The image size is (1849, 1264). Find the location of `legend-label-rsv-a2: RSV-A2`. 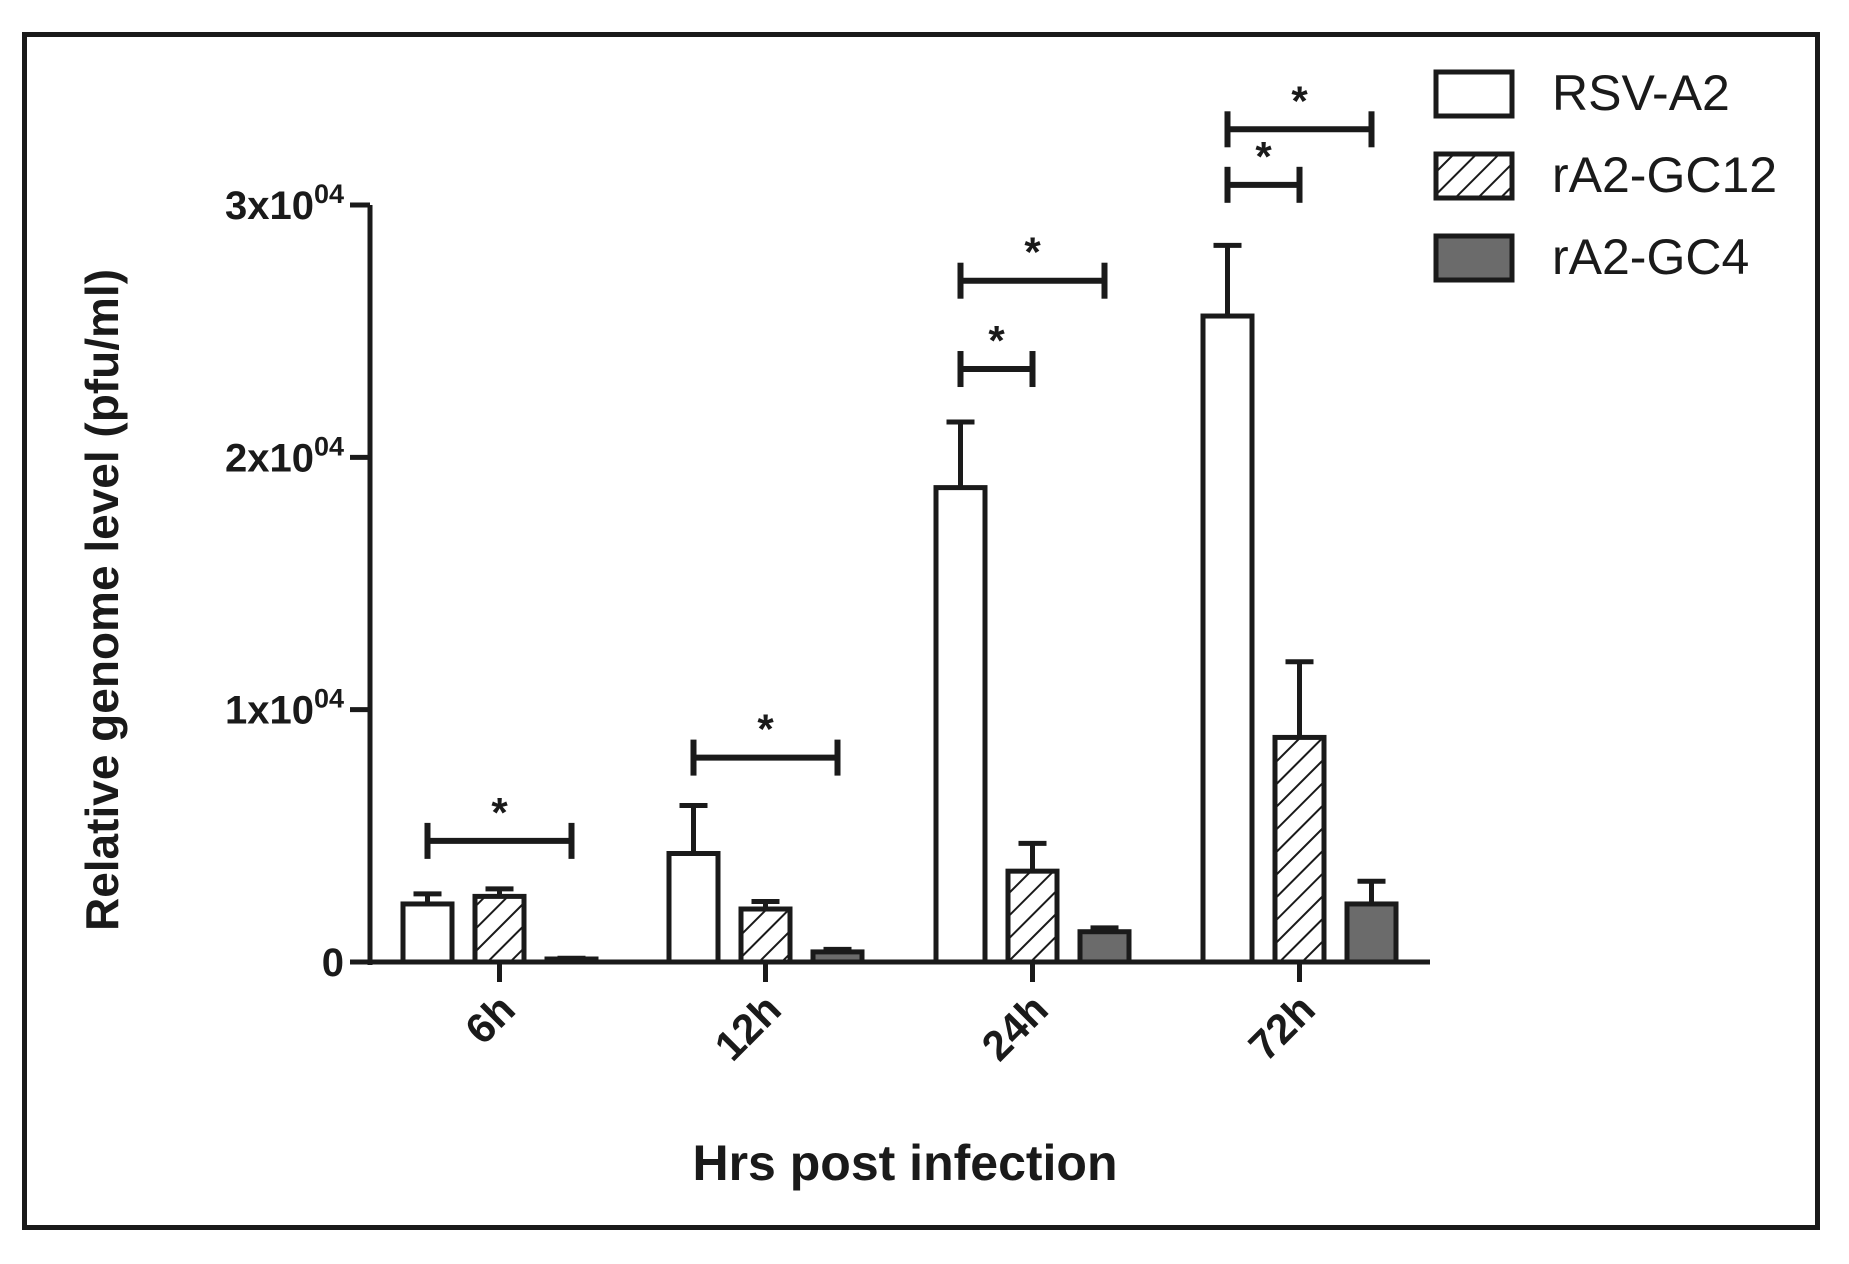

legend-label-rsv-a2: RSV-A2 is located at coordinates (1641, 93).